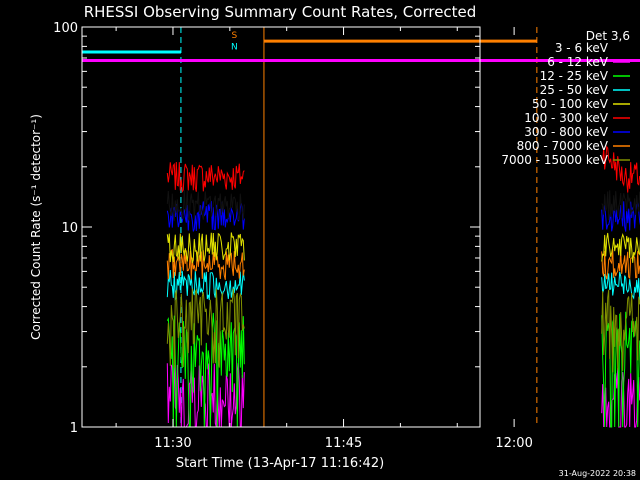 The height and width of the screenshot is (480, 640). Describe the element at coordinates (563, 146) in the screenshot. I see `legend-entry-label: 800 - 7000 keV` at that location.